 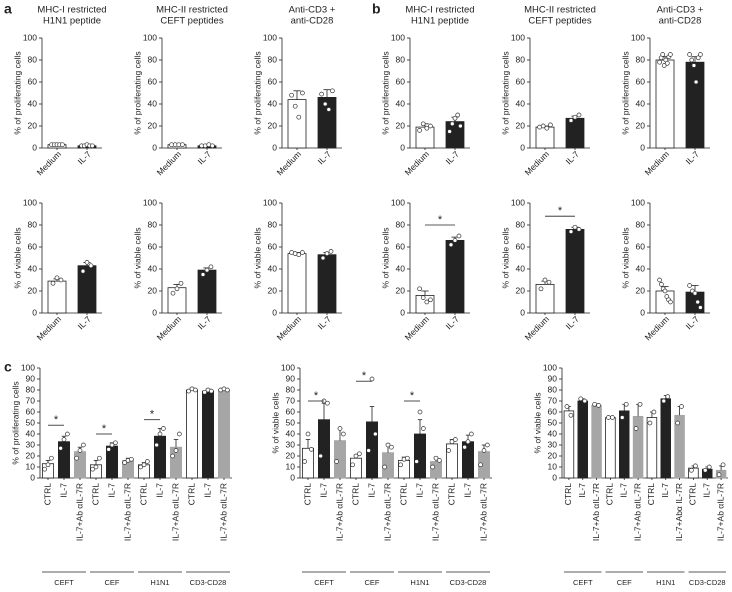 I want to click on x-tick-label: Medium, so click(x=49, y=163).